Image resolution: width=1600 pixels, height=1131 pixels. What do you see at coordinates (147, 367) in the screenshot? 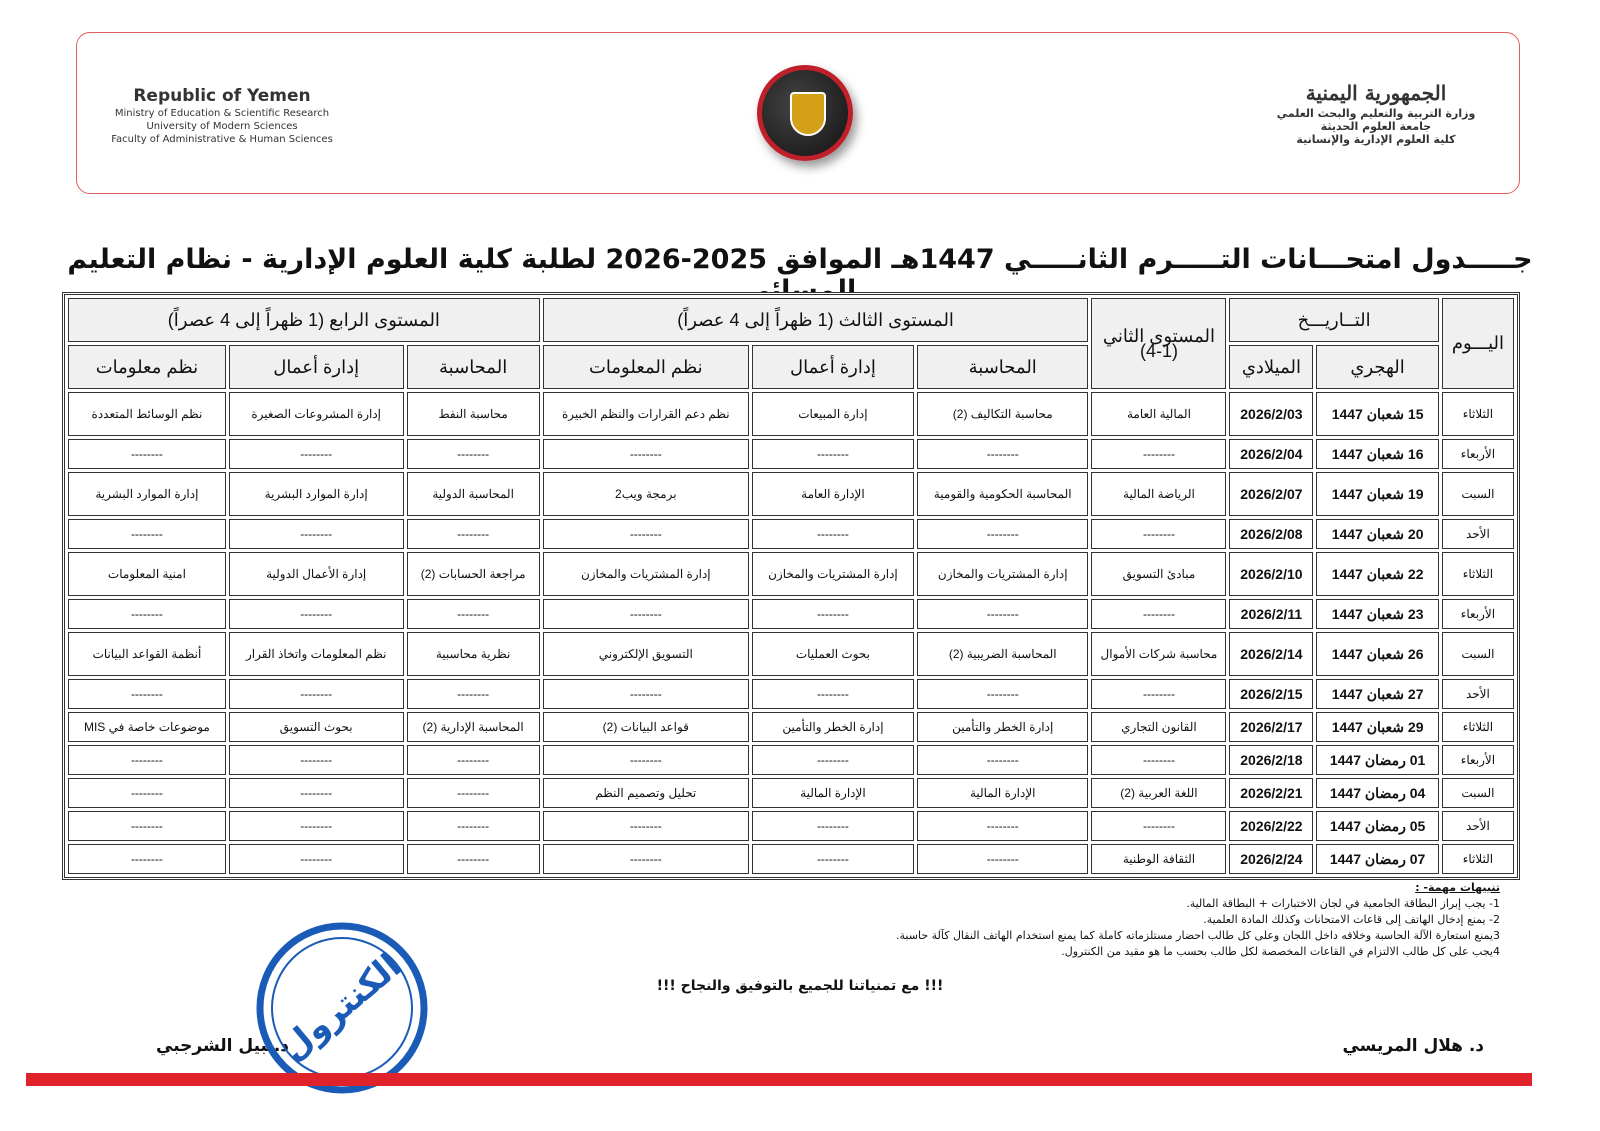
I see `header-l4-is: نظم معلومات` at bounding box center [147, 367].